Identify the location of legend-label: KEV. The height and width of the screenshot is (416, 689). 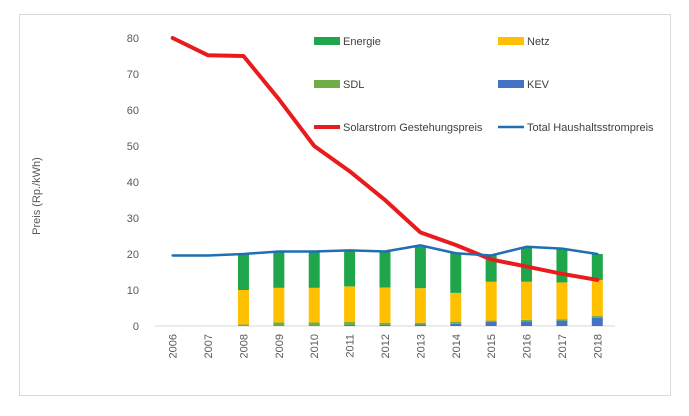
(538, 85).